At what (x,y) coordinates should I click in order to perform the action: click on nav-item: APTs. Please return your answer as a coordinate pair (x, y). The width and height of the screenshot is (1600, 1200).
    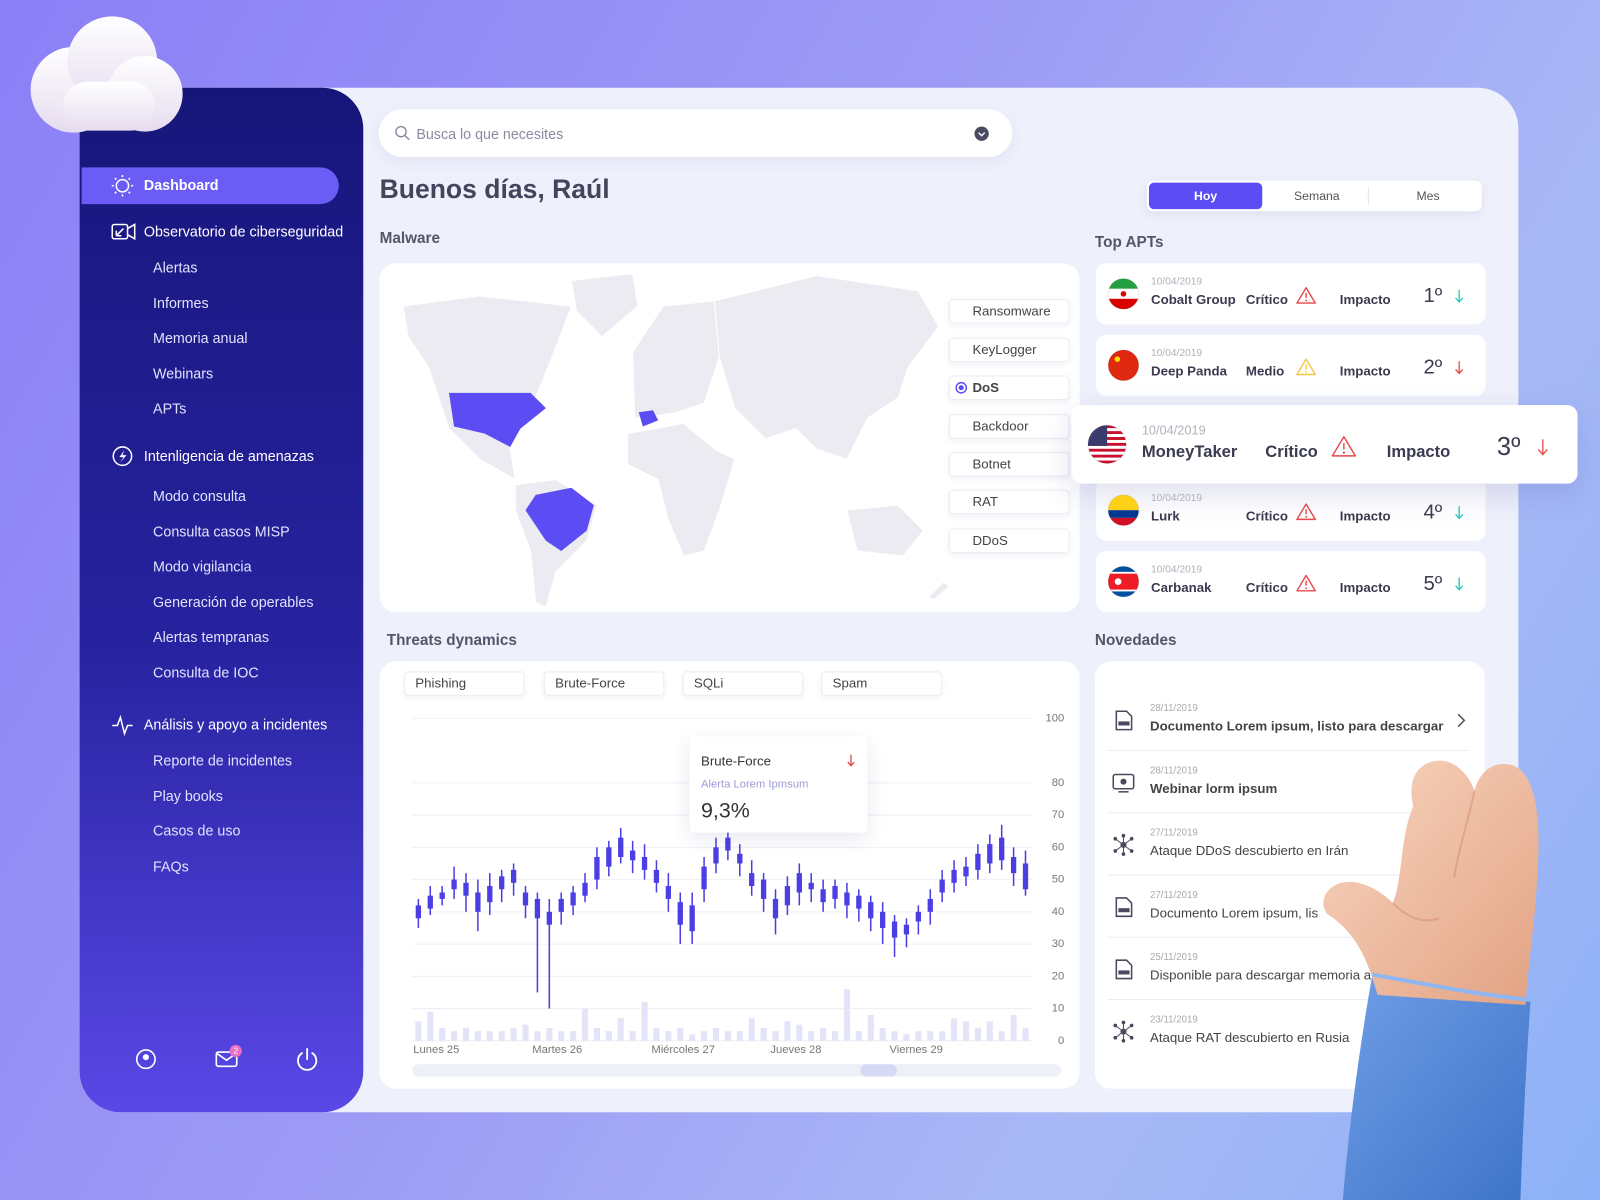
    Looking at the image, I should click on (170, 408).